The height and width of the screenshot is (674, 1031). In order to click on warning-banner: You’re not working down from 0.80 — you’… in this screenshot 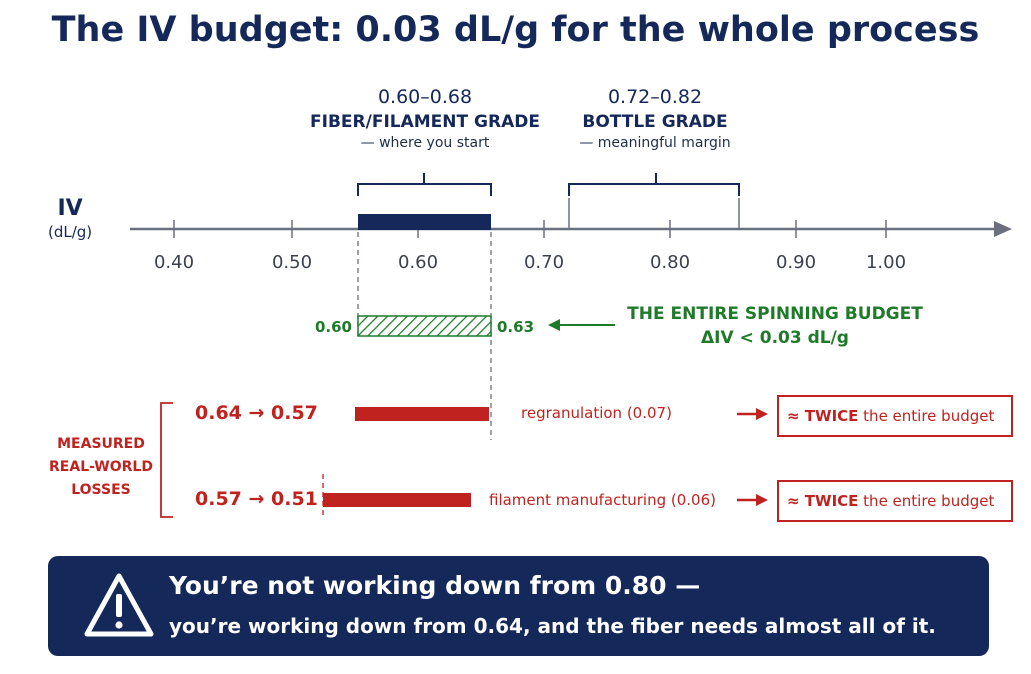, I will do `click(518, 606)`.